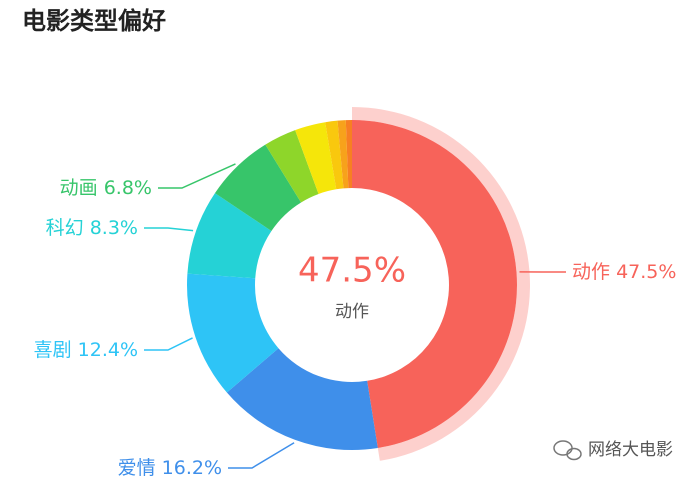  What do you see at coordinates (114, 228) in the screenshot?
I see `label-value: 8.3%` at bounding box center [114, 228].